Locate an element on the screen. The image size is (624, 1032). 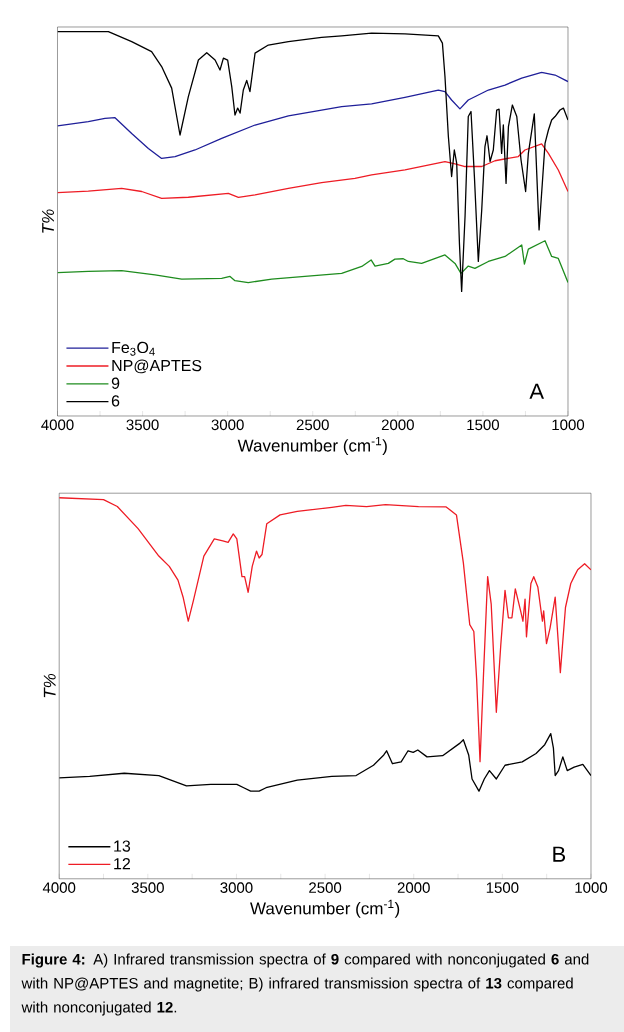
legend-label: 12 is located at coordinates (122, 864).